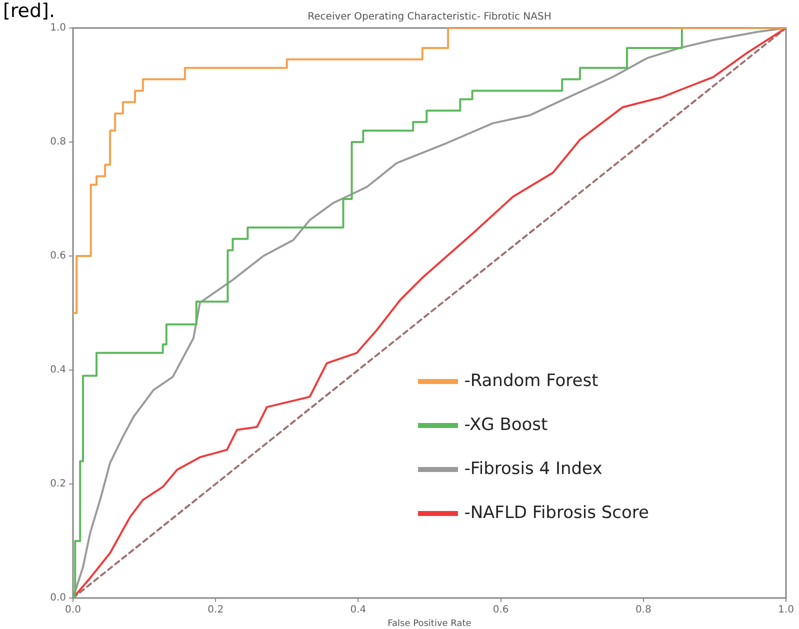  What do you see at coordinates (430, 623) in the screenshot?
I see `x-axis-title: False Positive Rate` at bounding box center [430, 623].